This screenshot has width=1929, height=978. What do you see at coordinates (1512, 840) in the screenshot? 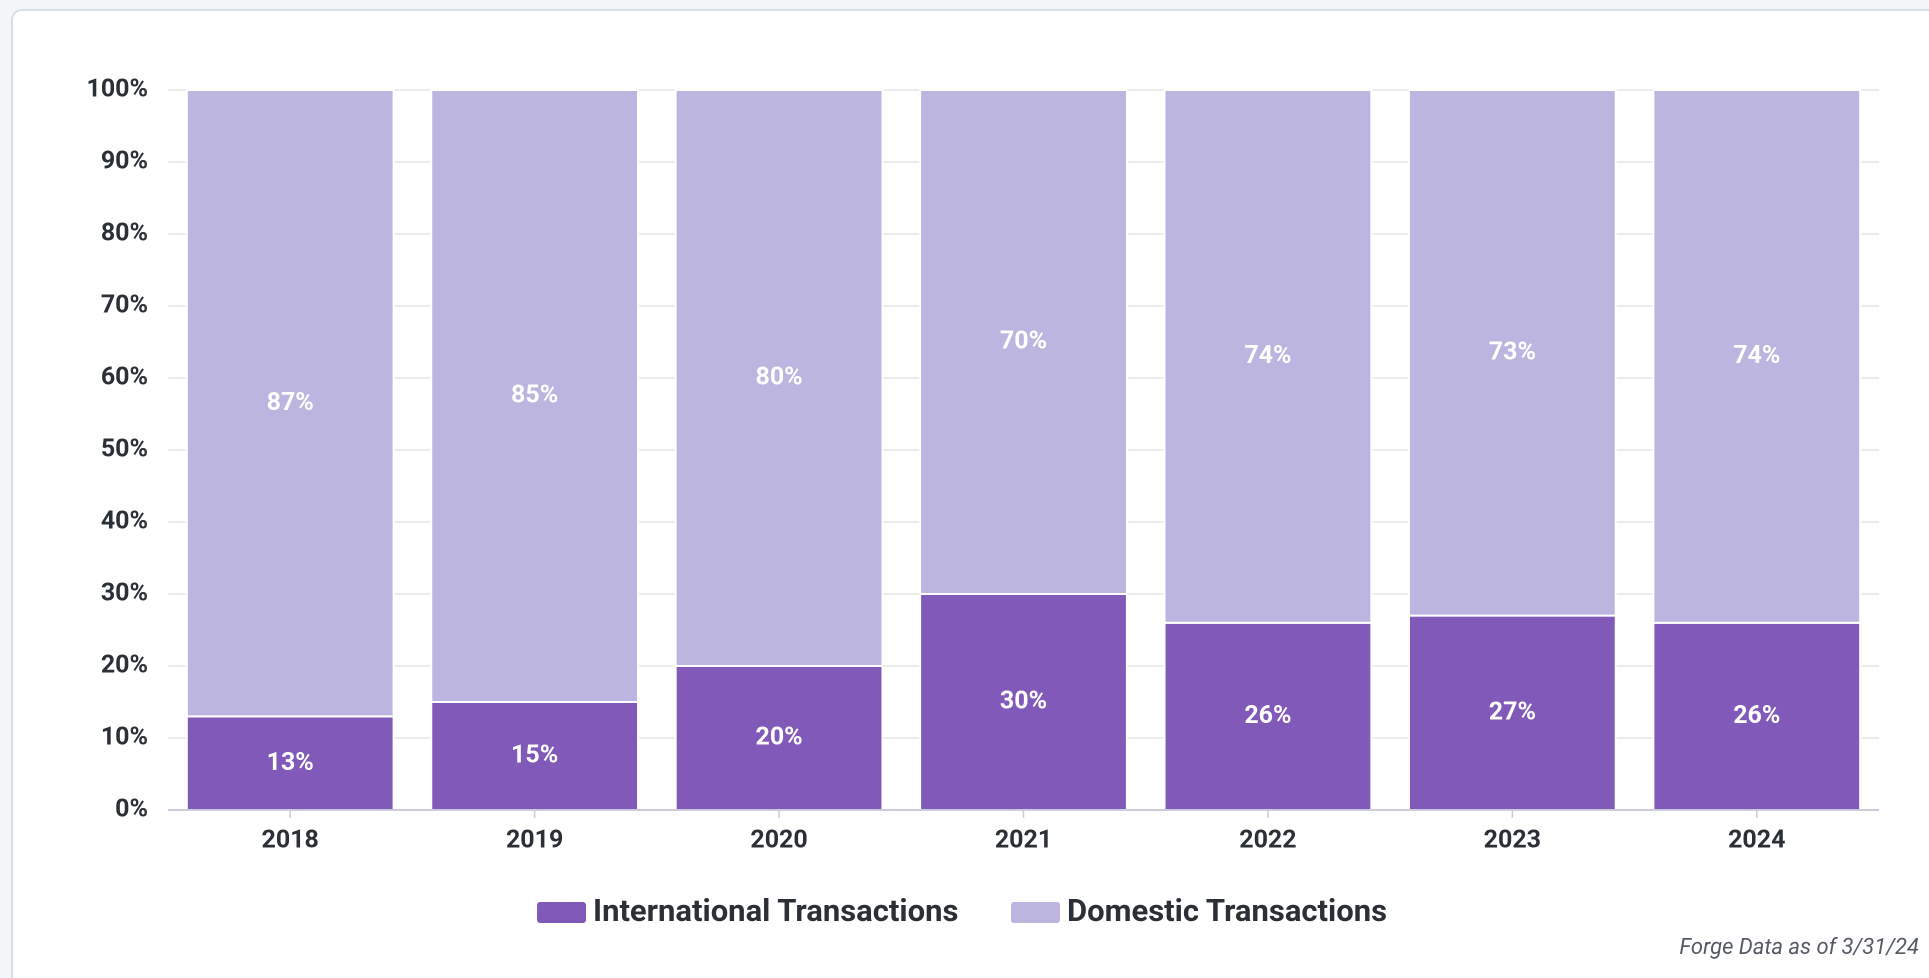
I see `x-tick-label: 2023` at bounding box center [1512, 840].